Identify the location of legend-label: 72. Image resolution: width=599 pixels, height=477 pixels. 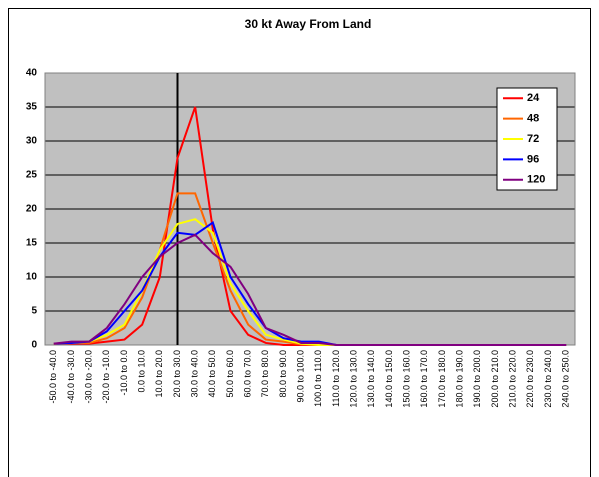
(533, 139).